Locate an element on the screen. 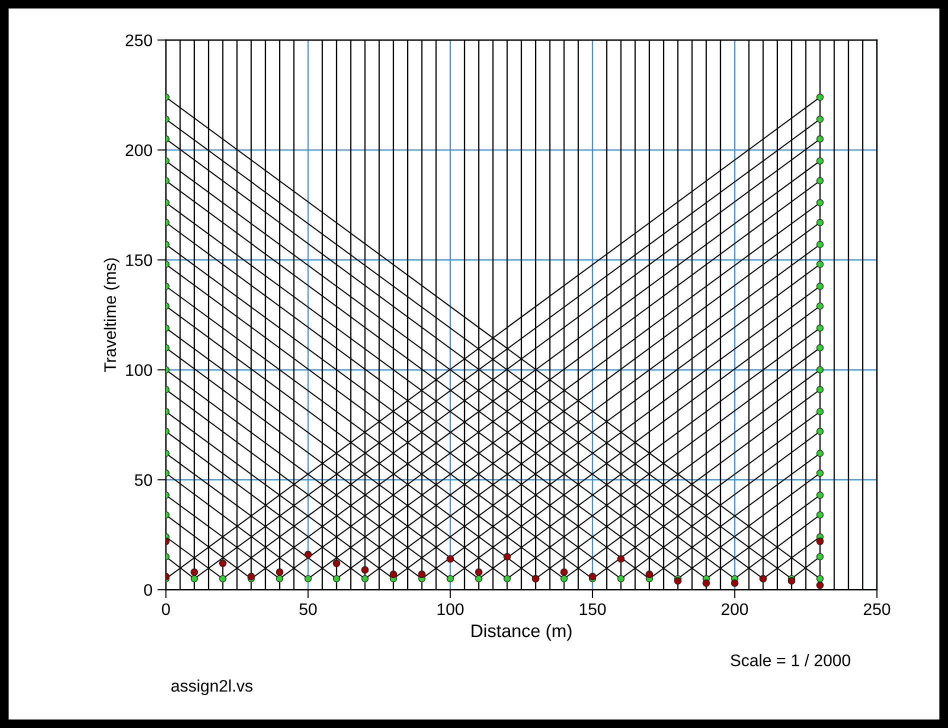 Image resolution: width=948 pixels, height=728 pixels. text: assign2l.vs is located at coordinates (211, 688).